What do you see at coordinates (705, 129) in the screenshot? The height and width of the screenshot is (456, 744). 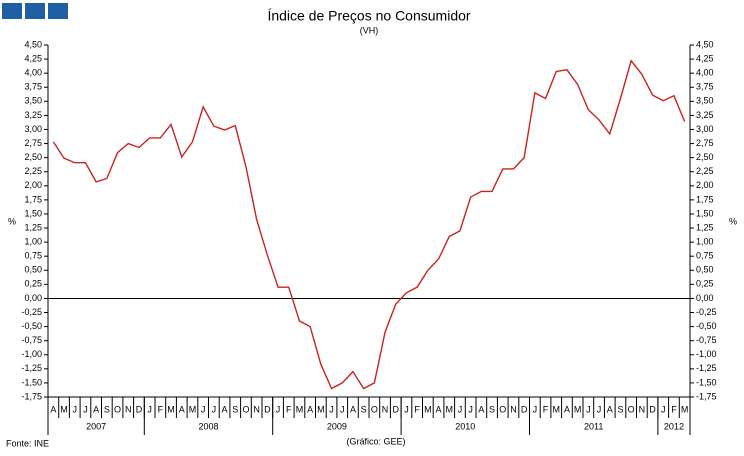 I see `y2-tick-label: 3,00` at bounding box center [705, 129].